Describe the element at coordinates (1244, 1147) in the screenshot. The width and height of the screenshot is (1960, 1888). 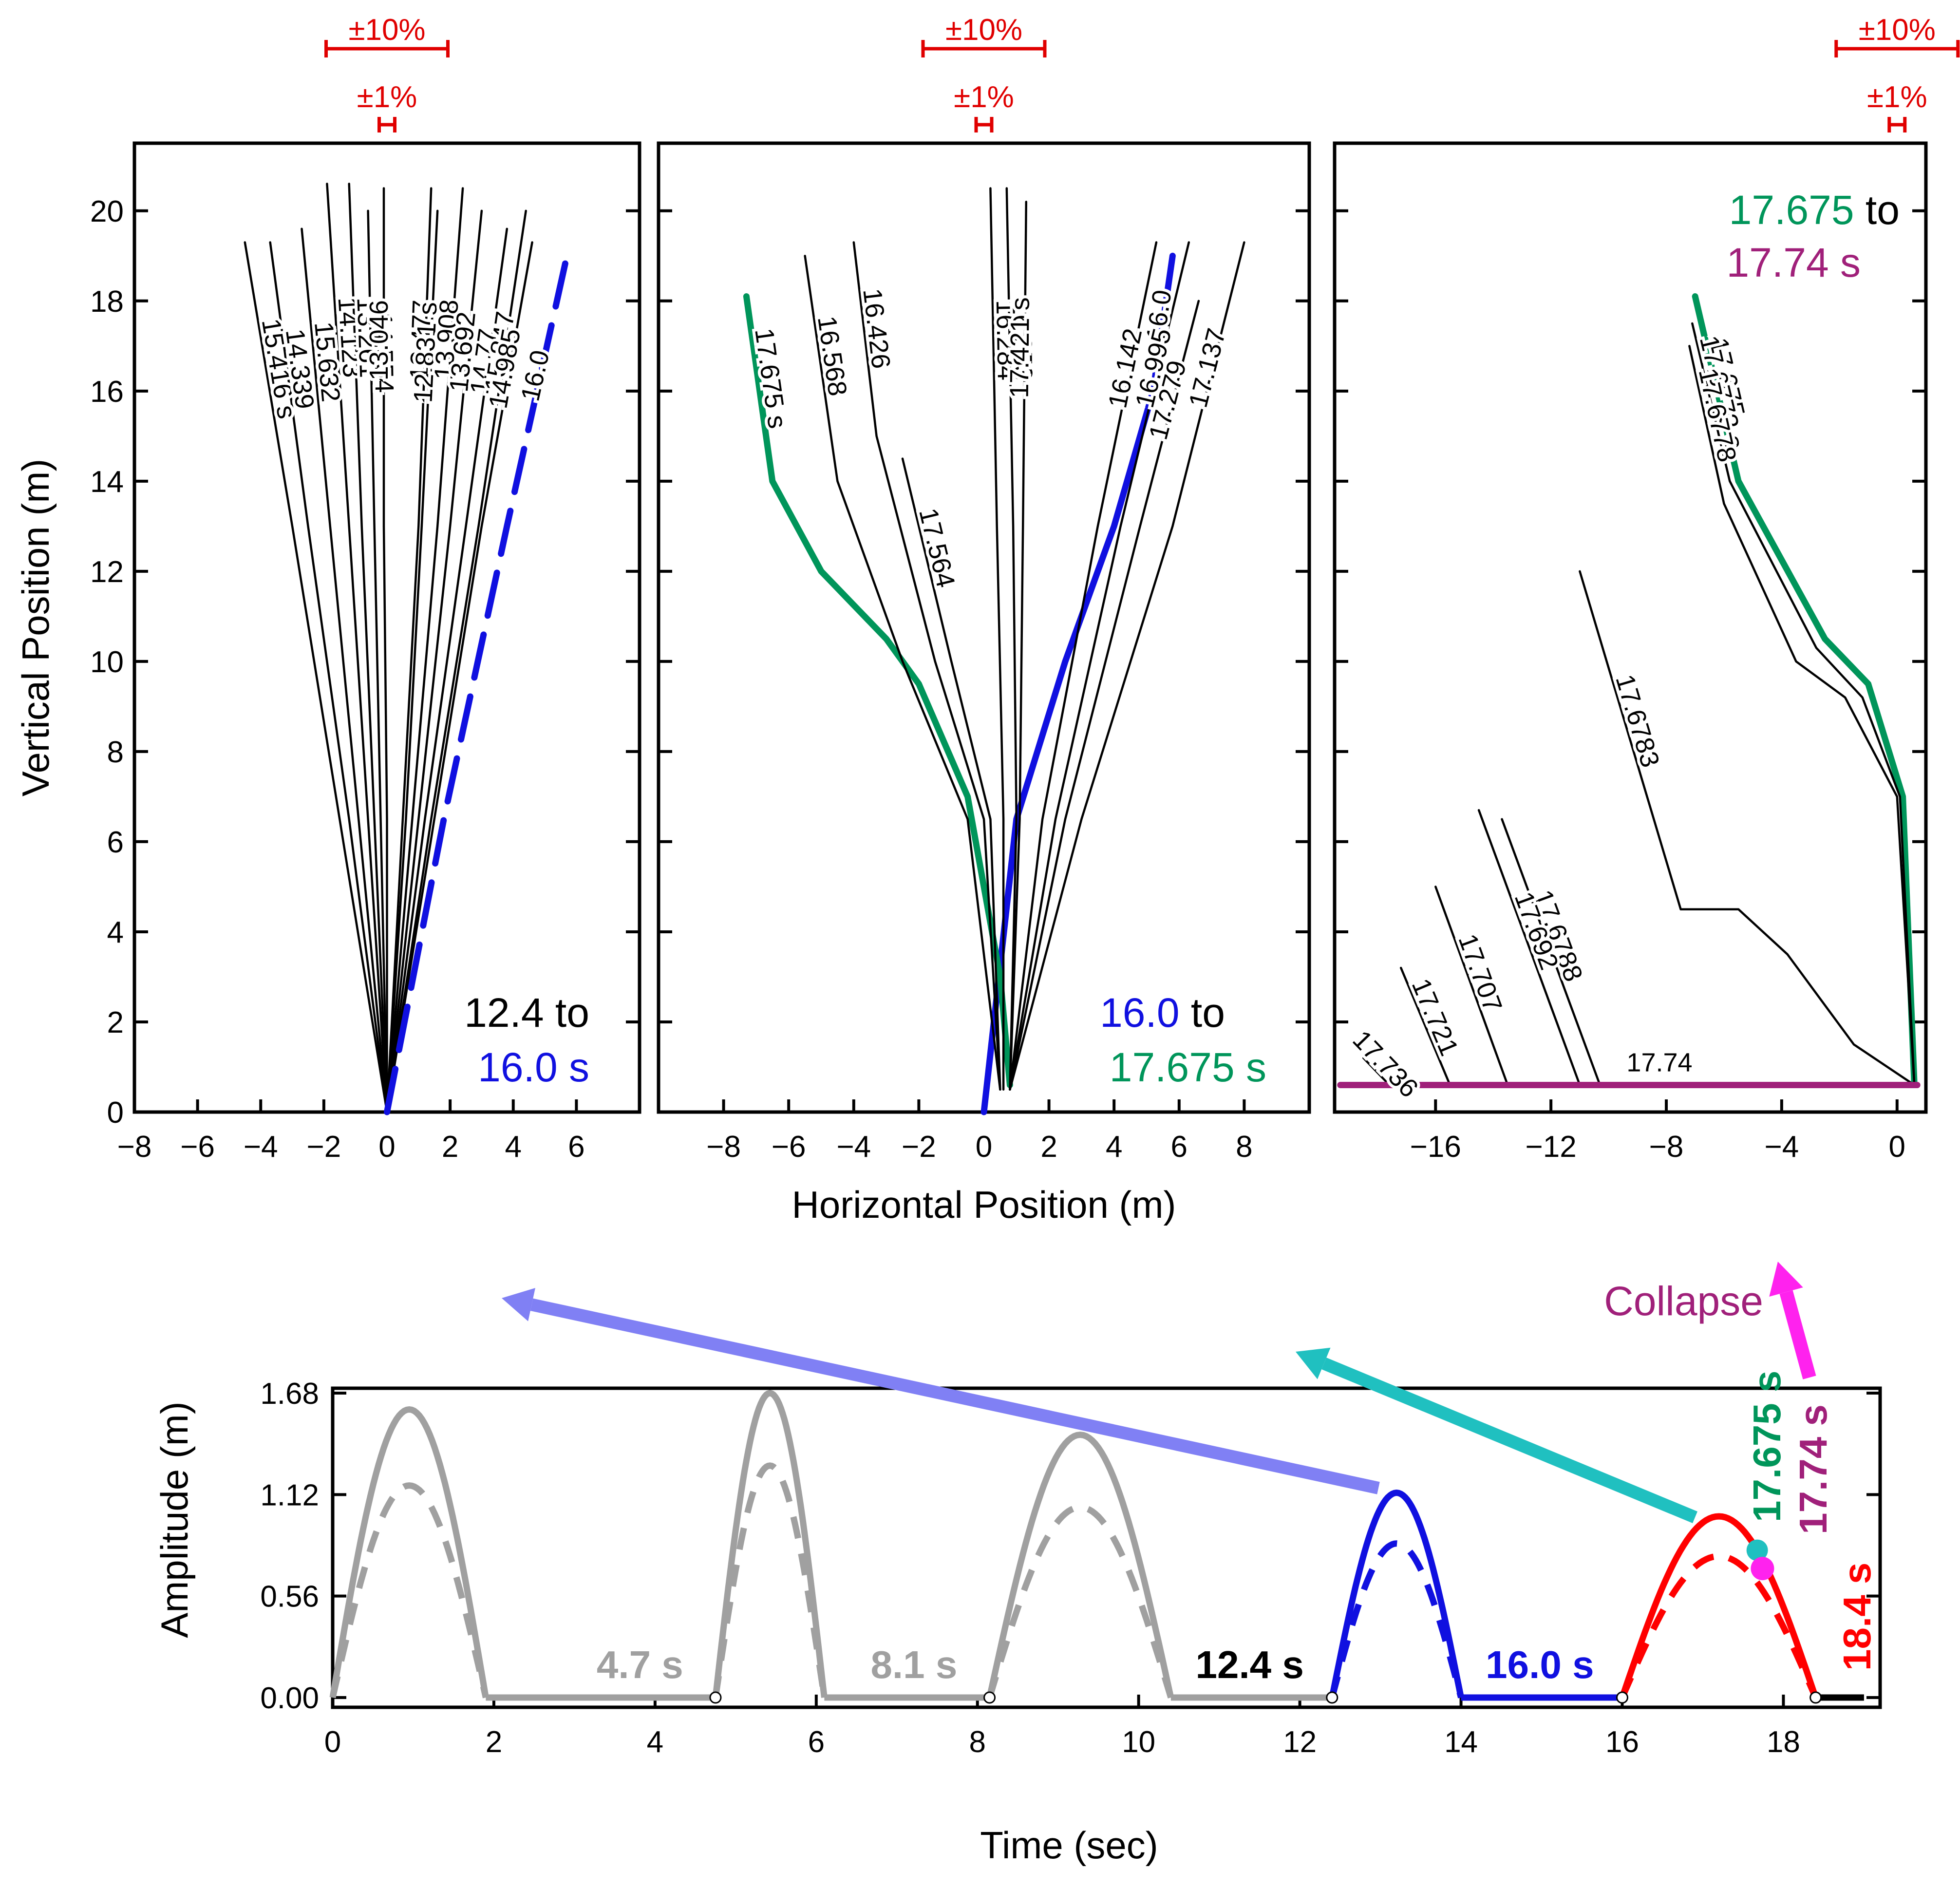
I see `x-tick-label: 8` at that location.